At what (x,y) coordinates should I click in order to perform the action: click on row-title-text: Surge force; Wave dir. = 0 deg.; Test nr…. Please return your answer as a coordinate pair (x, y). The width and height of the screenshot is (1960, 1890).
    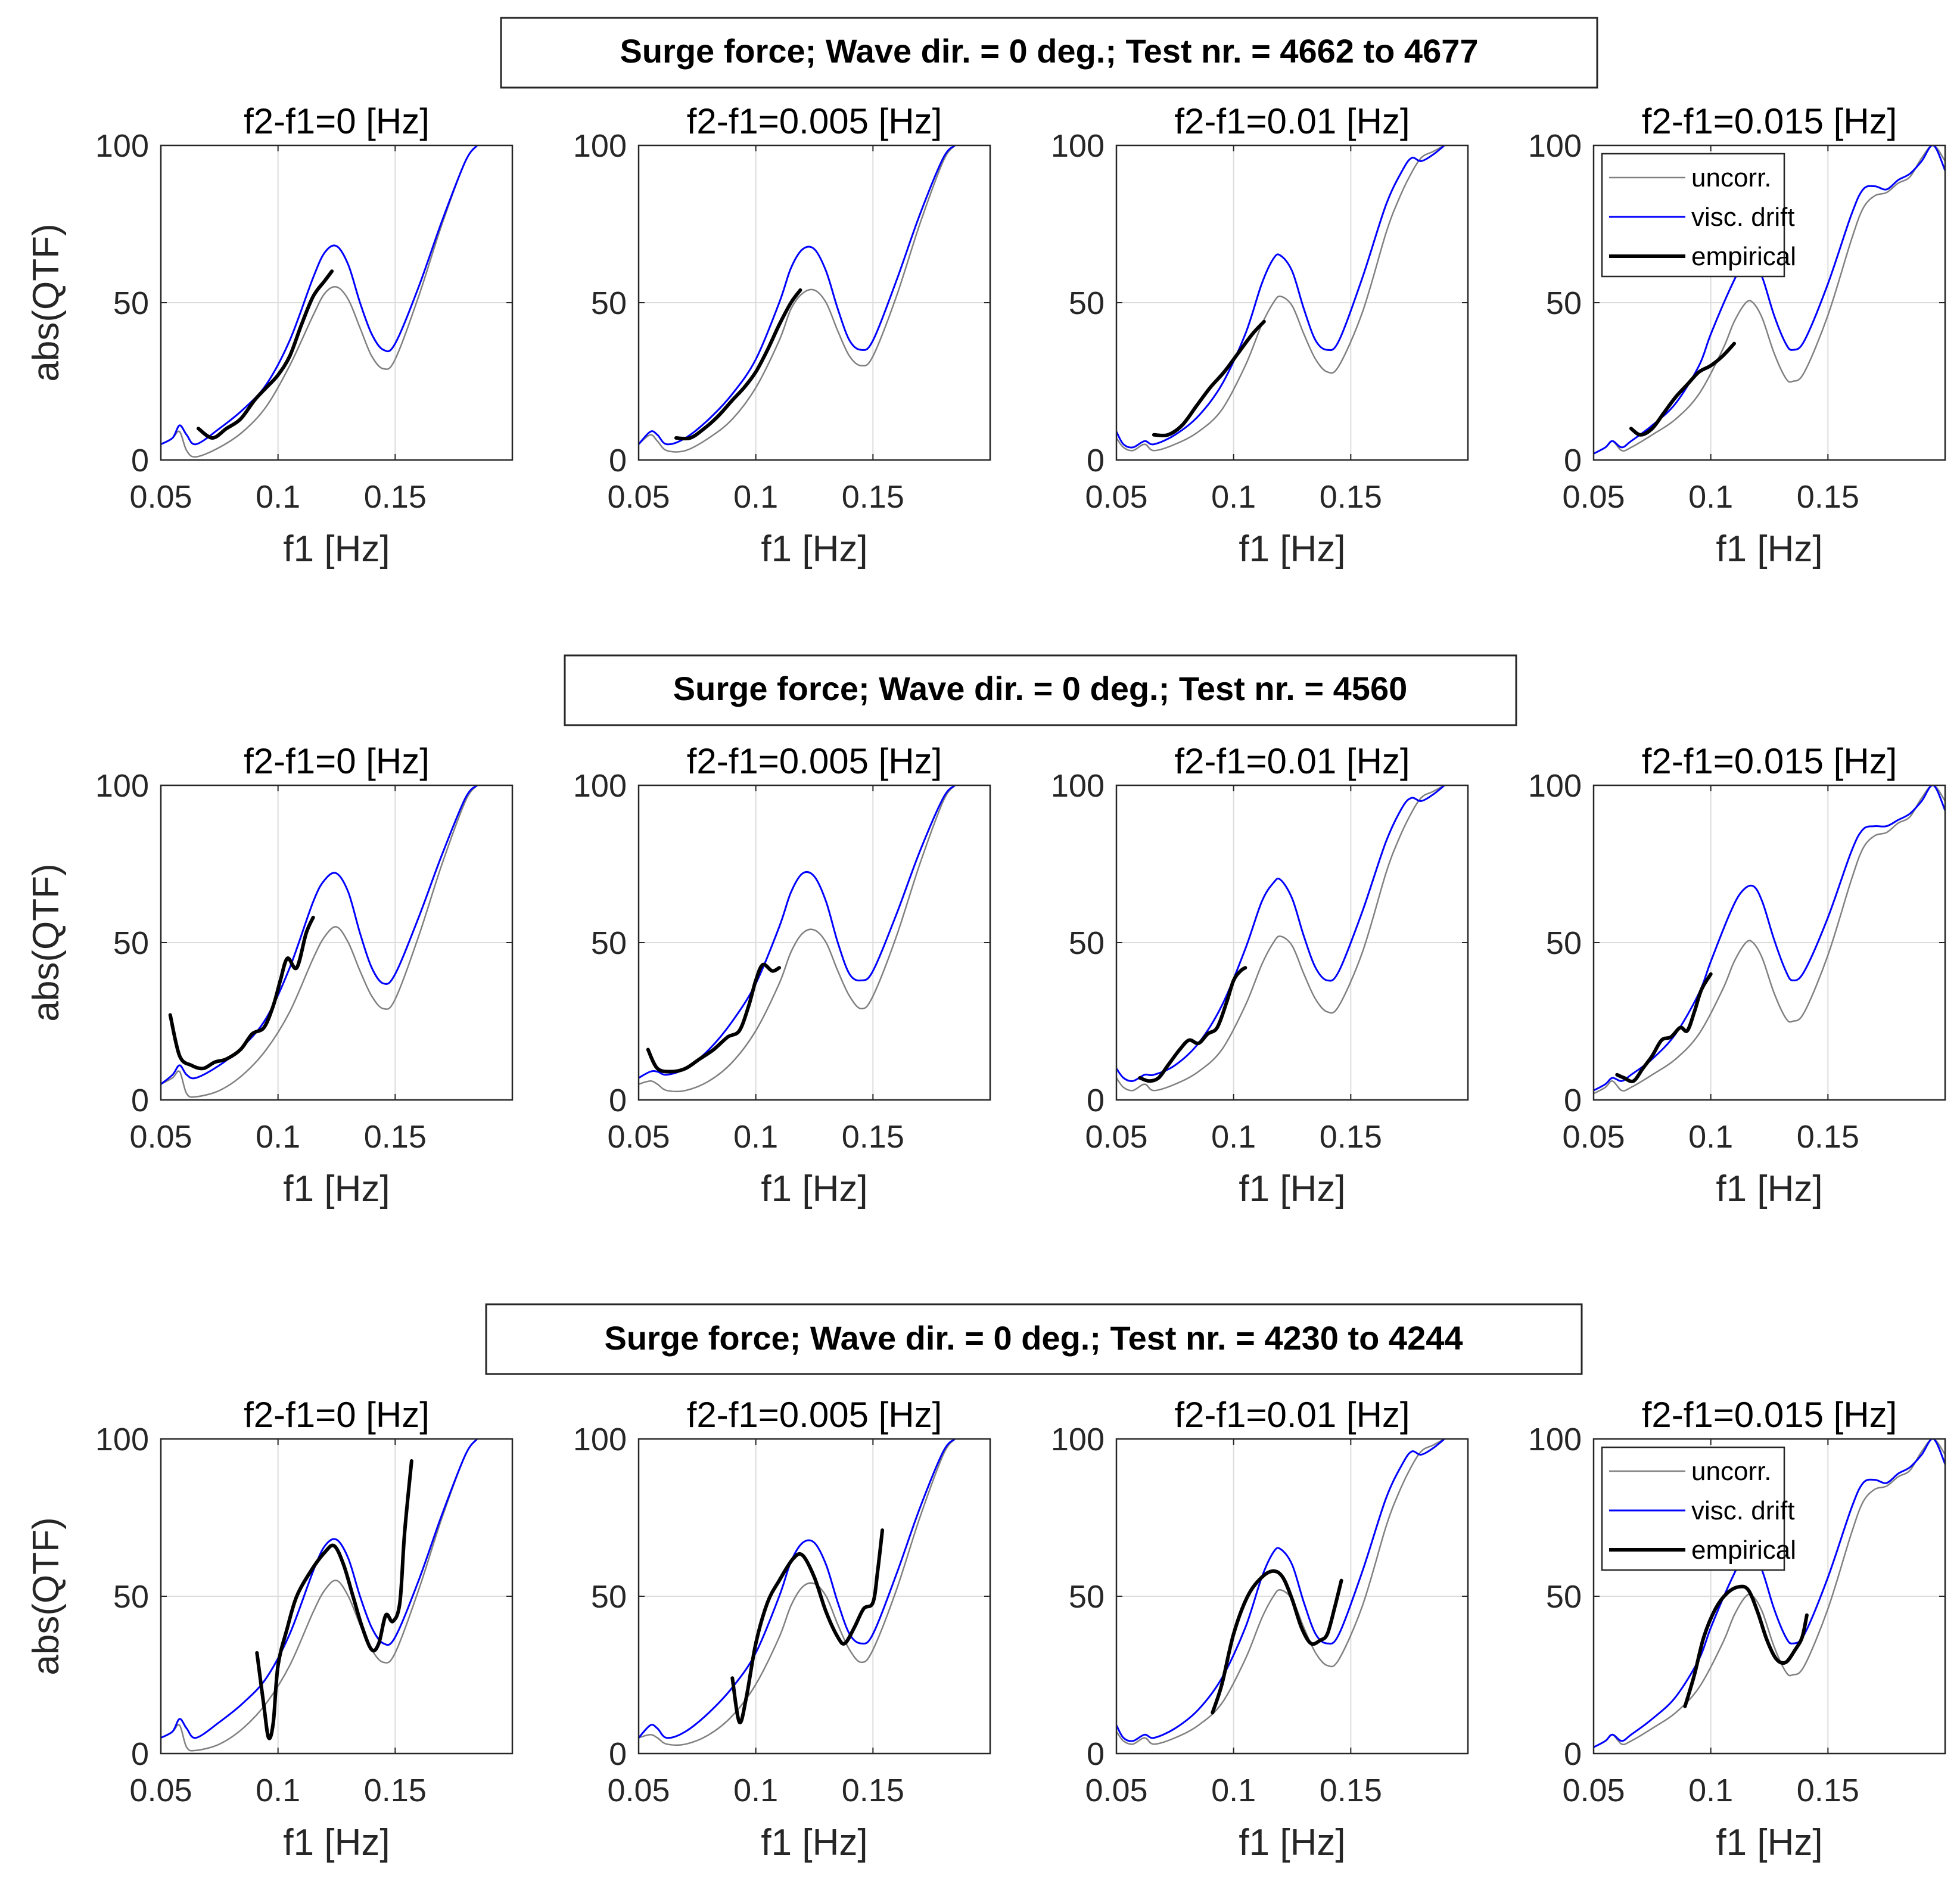
    Looking at the image, I should click on (1033, 1338).